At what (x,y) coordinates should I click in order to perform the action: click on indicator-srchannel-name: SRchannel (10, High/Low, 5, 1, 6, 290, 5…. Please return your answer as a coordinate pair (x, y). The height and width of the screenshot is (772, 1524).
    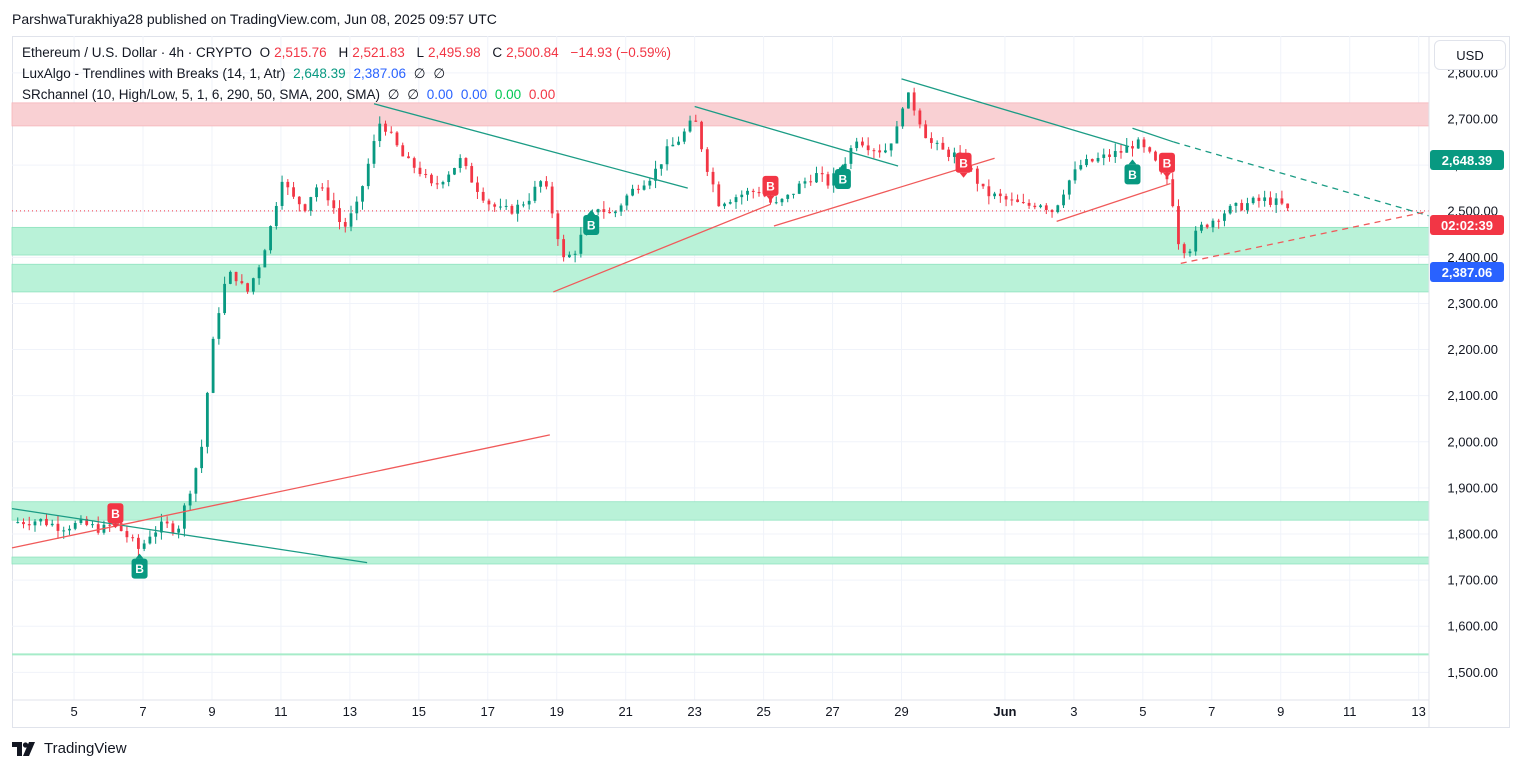
    Looking at the image, I should click on (201, 94).